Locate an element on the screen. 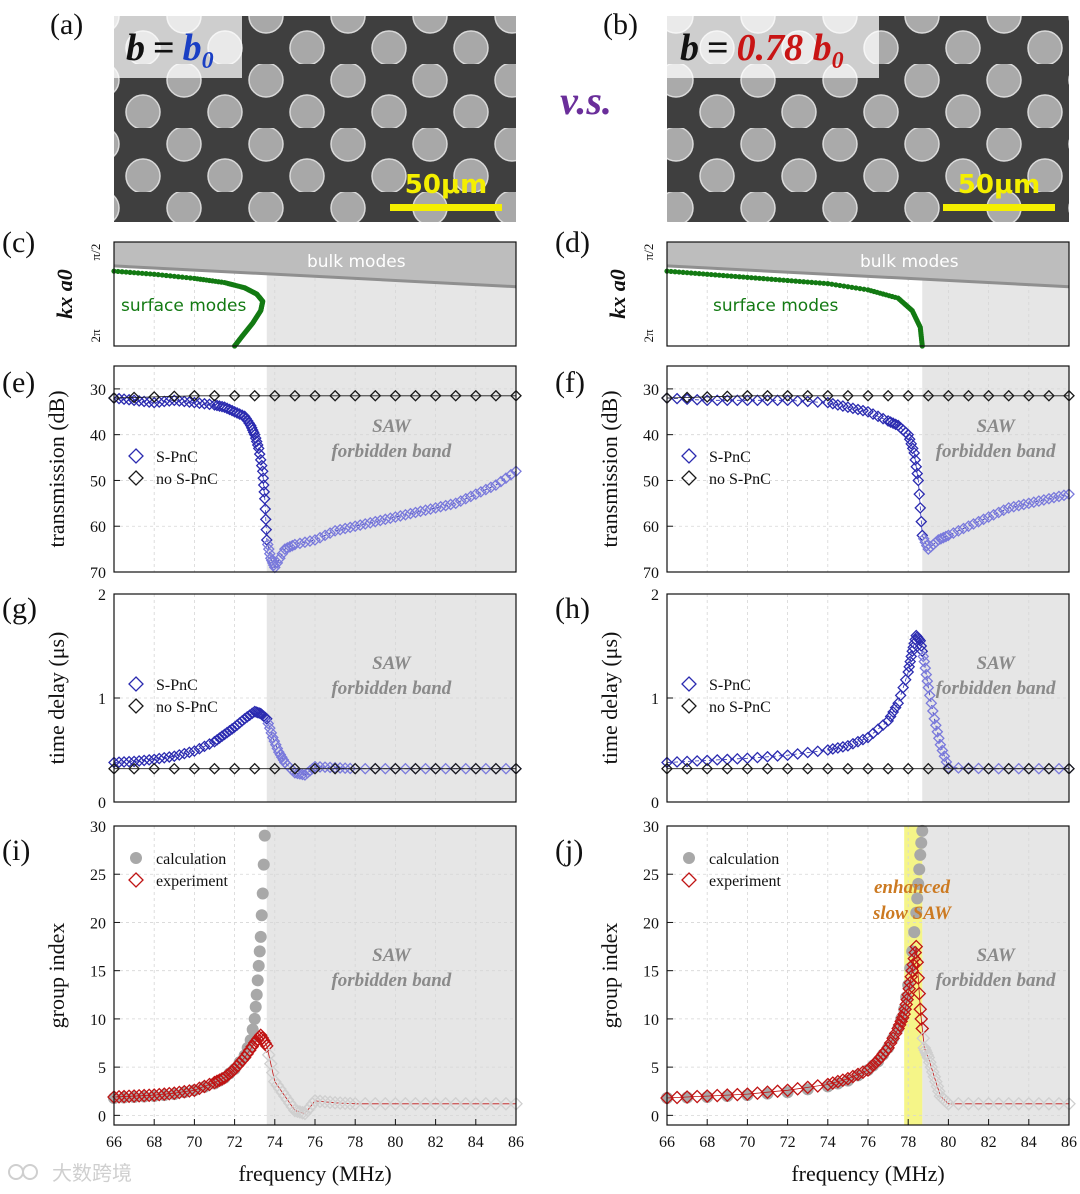  annotation-highlight: slow SAW is located at coordinates (912, 913).